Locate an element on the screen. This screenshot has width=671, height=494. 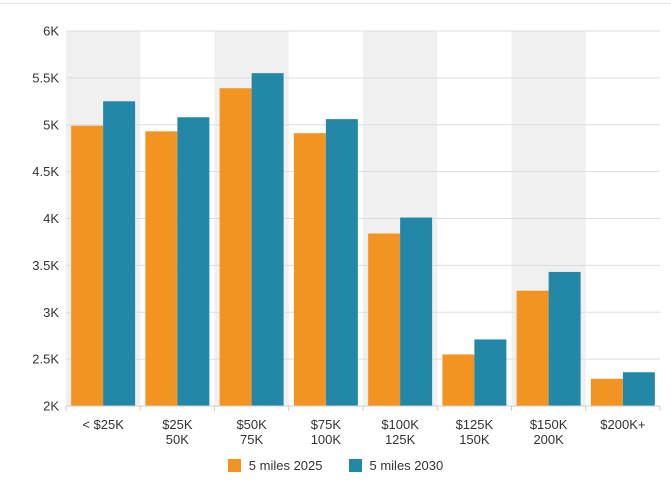
y-tick-label: 4.5K is located at coordinates (45, 171).